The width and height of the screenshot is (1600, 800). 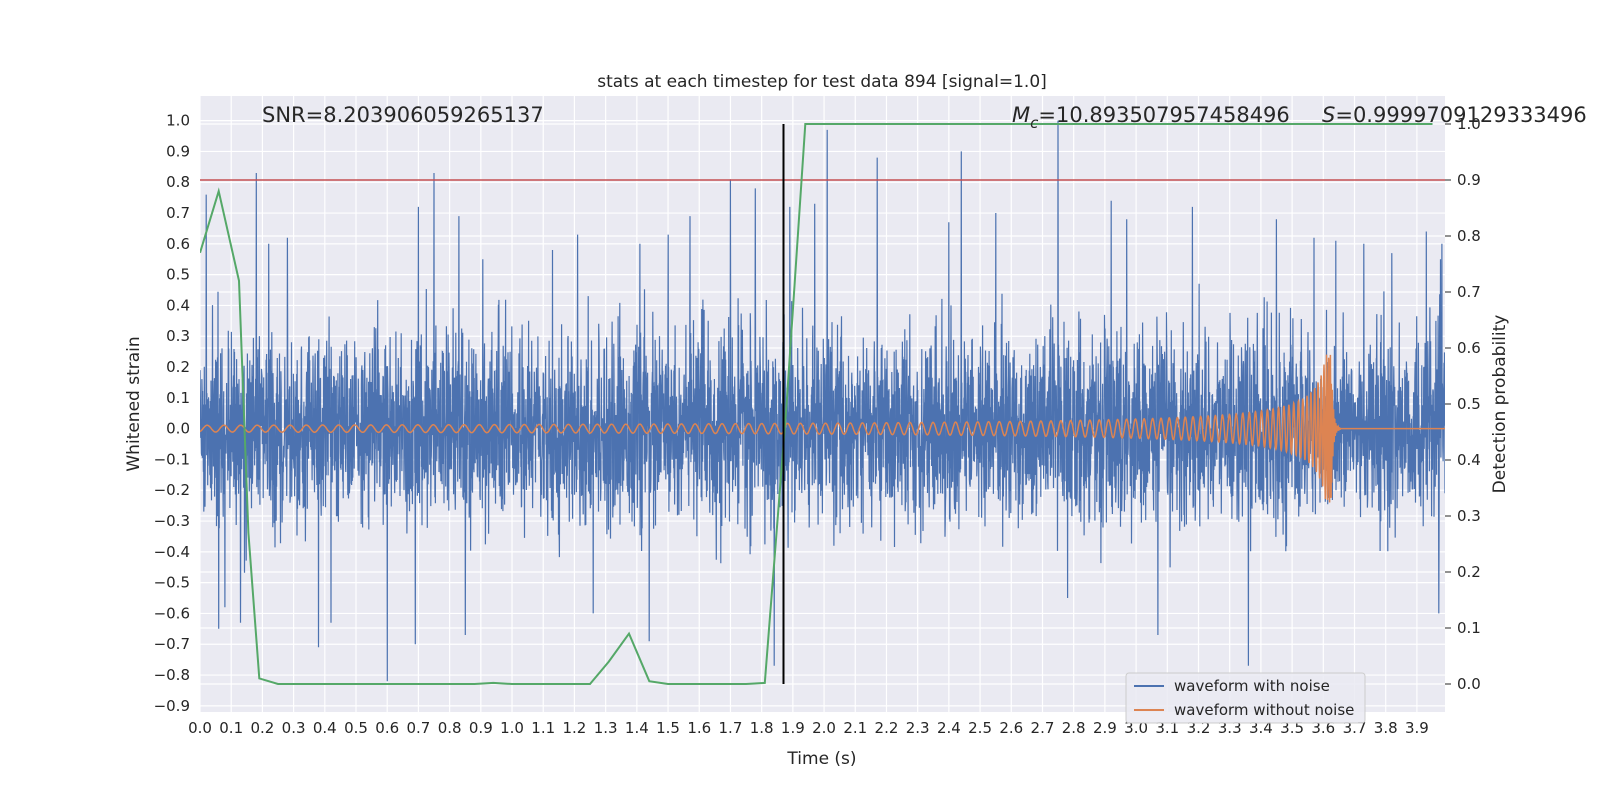 What do you see at coordinates (403, 115) in the screenshot?
I see `snr-annotation: SNR=8.203906059265137` at bounding box center [403, 115].